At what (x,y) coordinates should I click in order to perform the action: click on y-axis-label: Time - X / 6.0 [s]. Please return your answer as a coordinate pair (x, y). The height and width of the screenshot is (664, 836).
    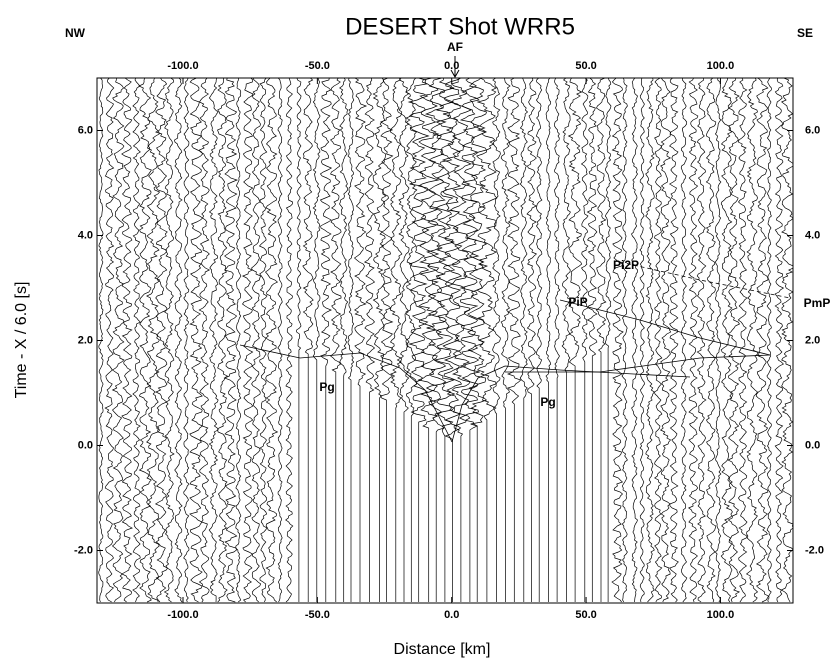
    Looking at the image, I should click on (21, 340).